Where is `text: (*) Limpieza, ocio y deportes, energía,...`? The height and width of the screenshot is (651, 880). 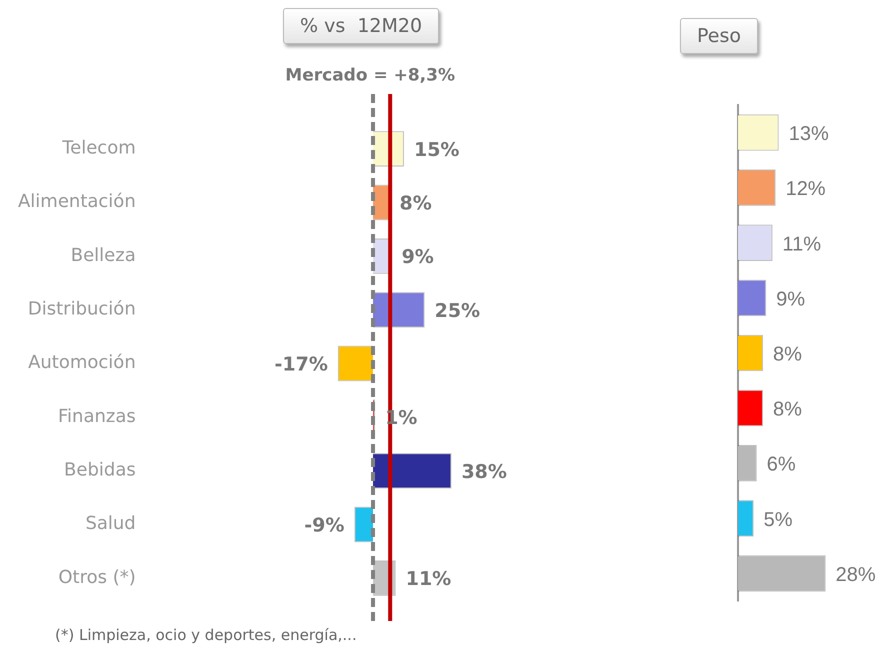 text: (*) Limpieza, ocio y deportes, energía,... is located at coordinates (206, 635).